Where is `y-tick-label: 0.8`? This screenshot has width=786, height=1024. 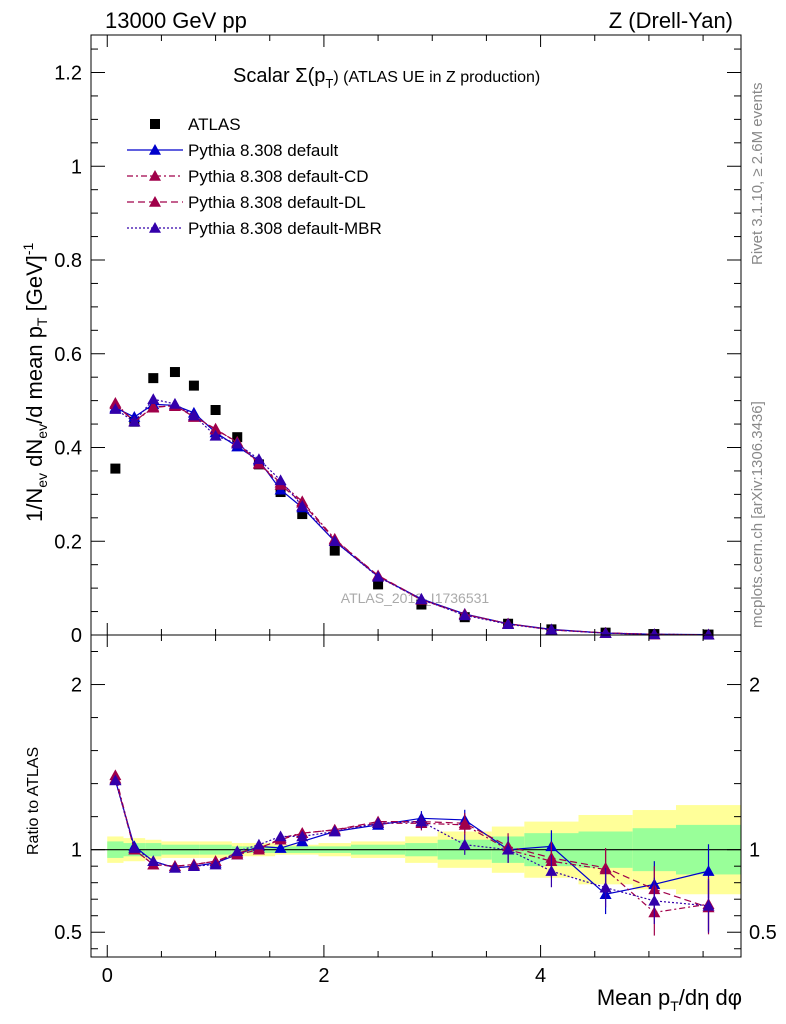 y-tick-label: 0.8 is located at coordinates (68, 261).